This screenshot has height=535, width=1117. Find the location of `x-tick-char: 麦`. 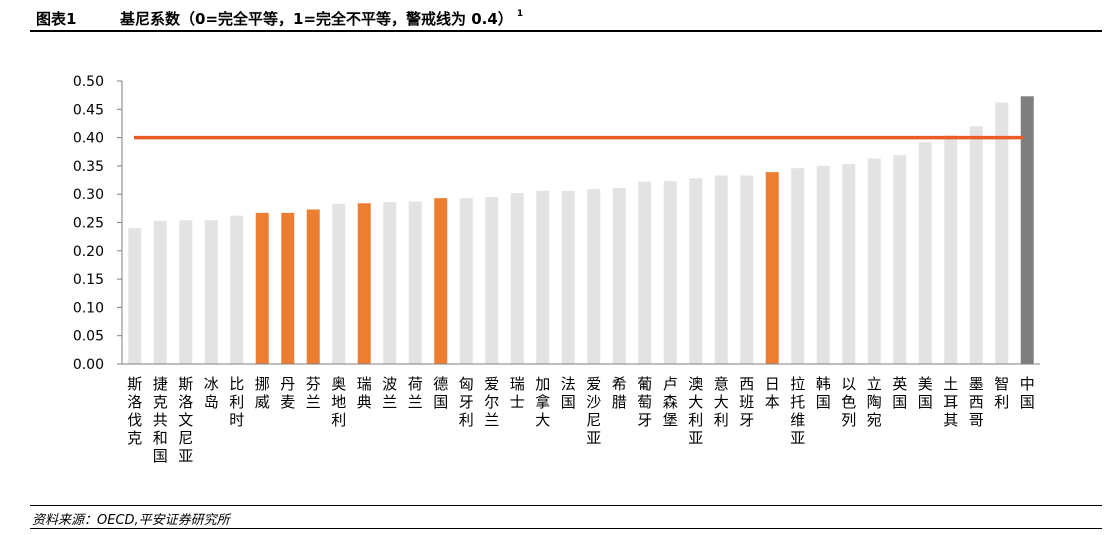

x-tick-char: 麦 is located at coordinates (287, 402).